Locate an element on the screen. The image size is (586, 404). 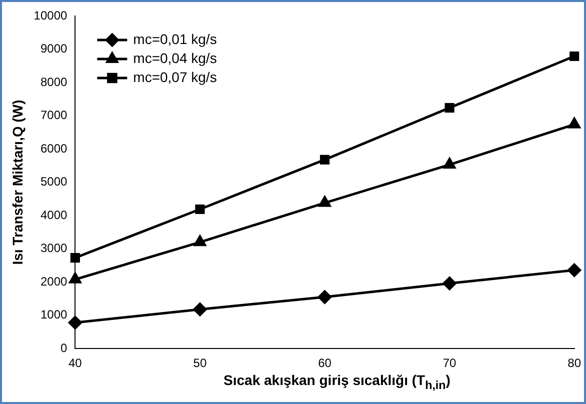
y-tick-label: 5000 is located at coordinates (54, 181).